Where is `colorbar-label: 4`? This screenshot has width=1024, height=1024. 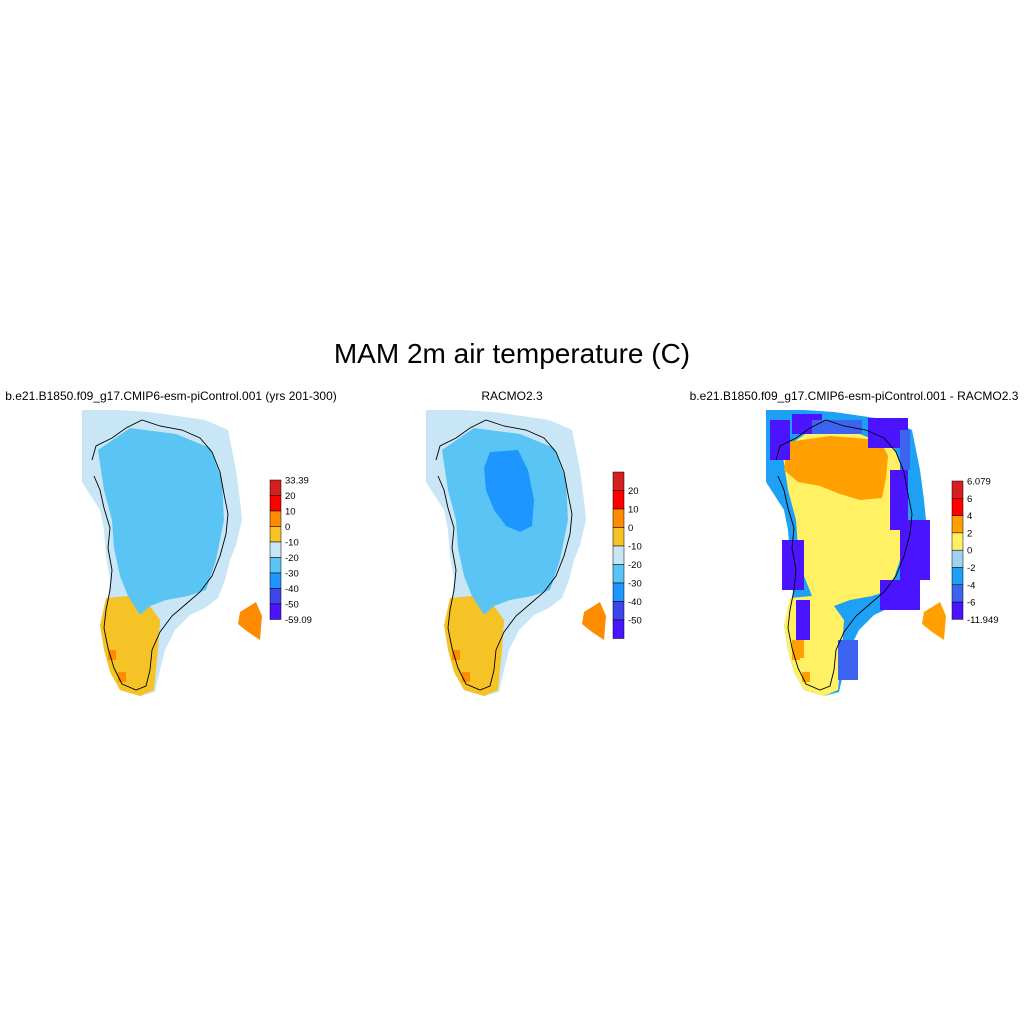 colorbar-label: 4 is located at coordinates (969, 516).